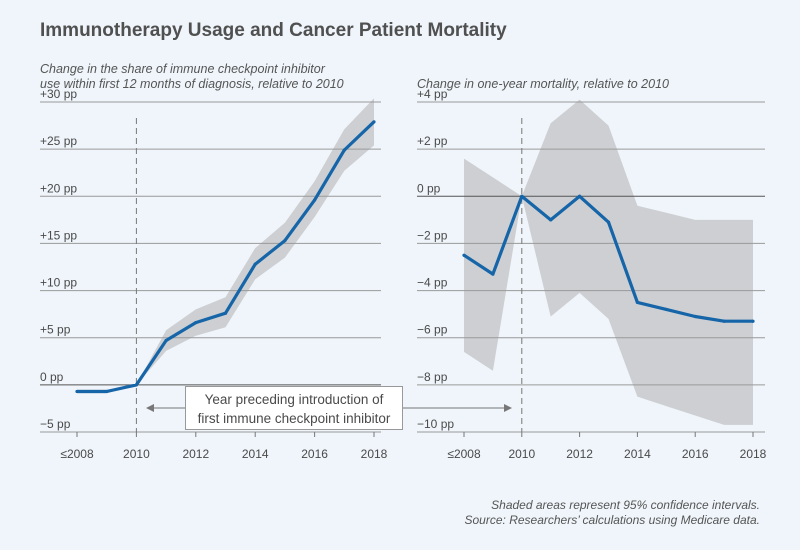  What do you see at coordinates (58, 235) in the screenshot?
I see `left-y-tick-label: +15 pp` at bounding box center [58, 235].